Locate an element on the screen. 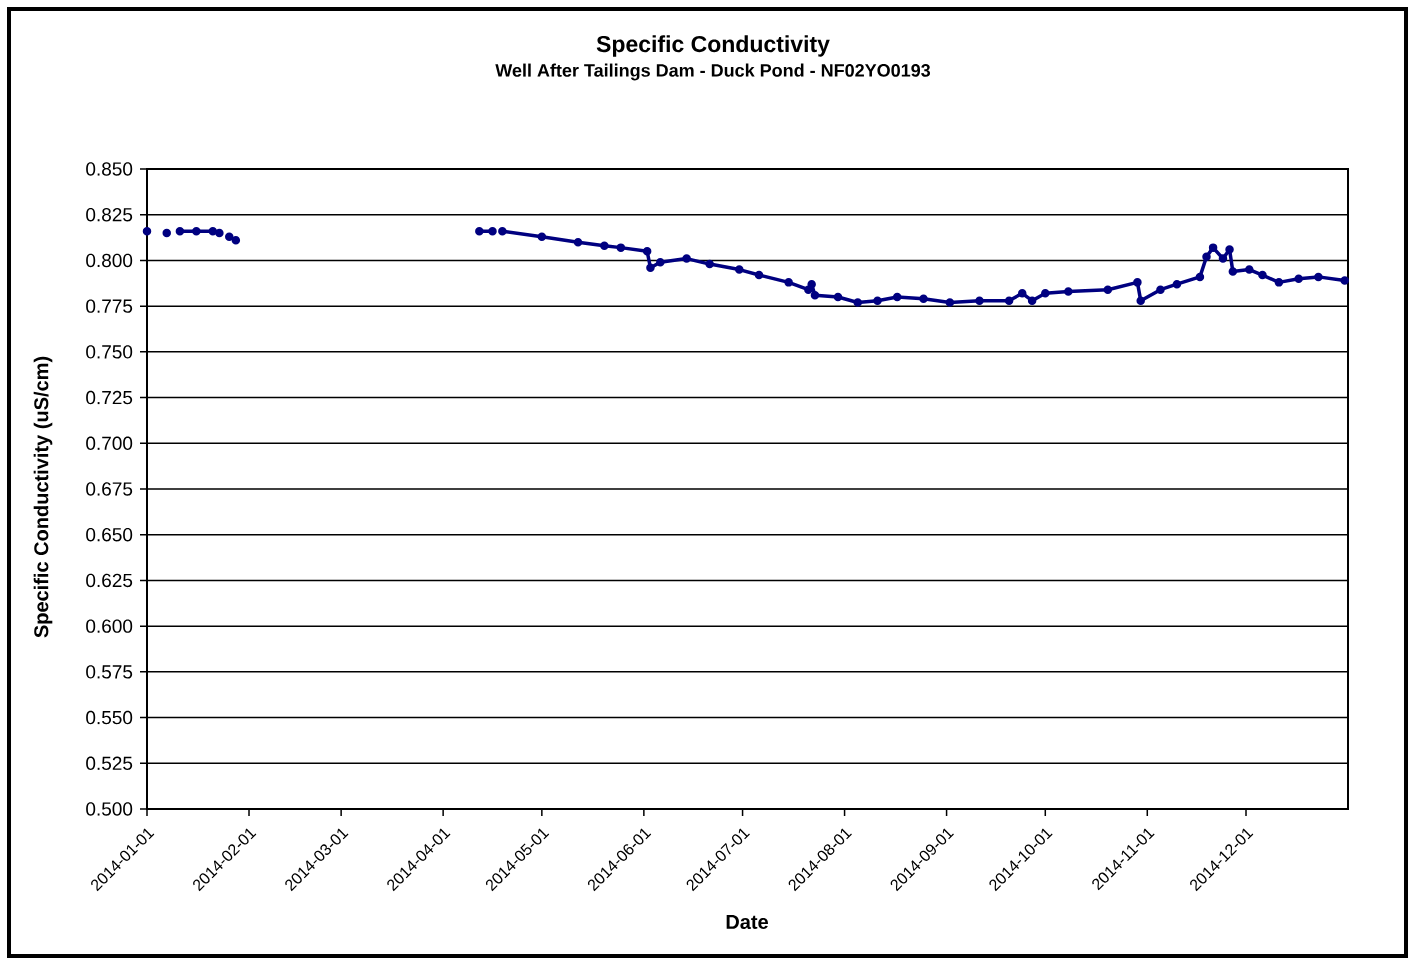 The image size is (1415, 960). x-axis-title: Date is located at coordinates (747, 922).